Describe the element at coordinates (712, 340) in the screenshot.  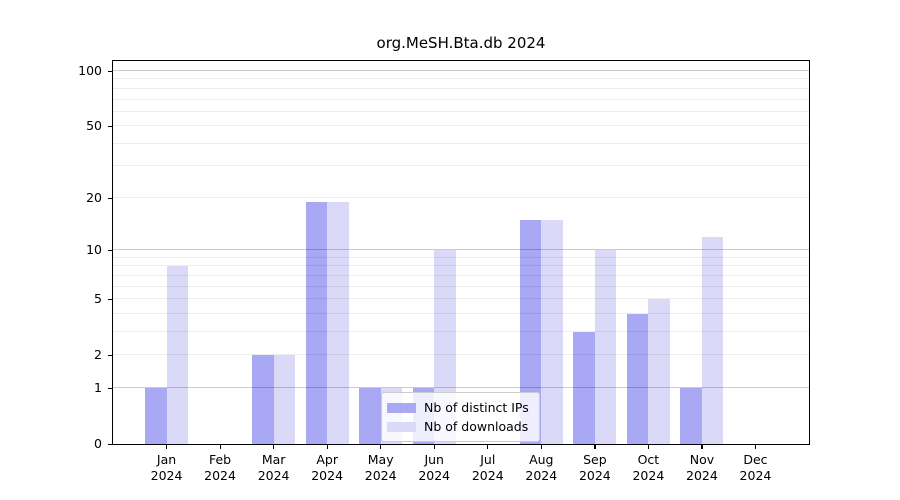
I see `bar-downloads-nov` at that location.